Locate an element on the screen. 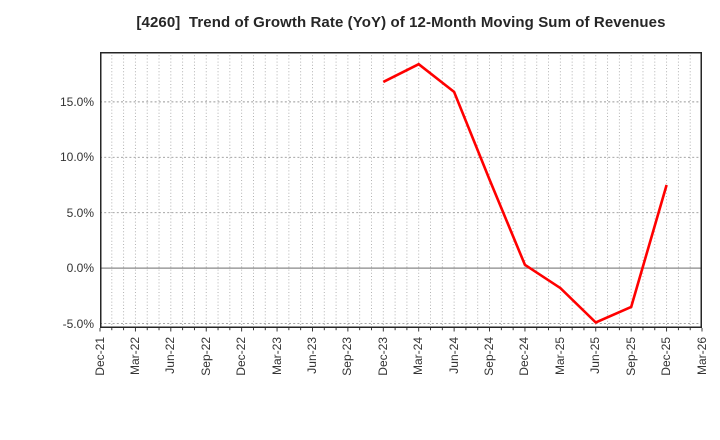  y-tick-label: 5.0% is located at coordinates (80, 212).